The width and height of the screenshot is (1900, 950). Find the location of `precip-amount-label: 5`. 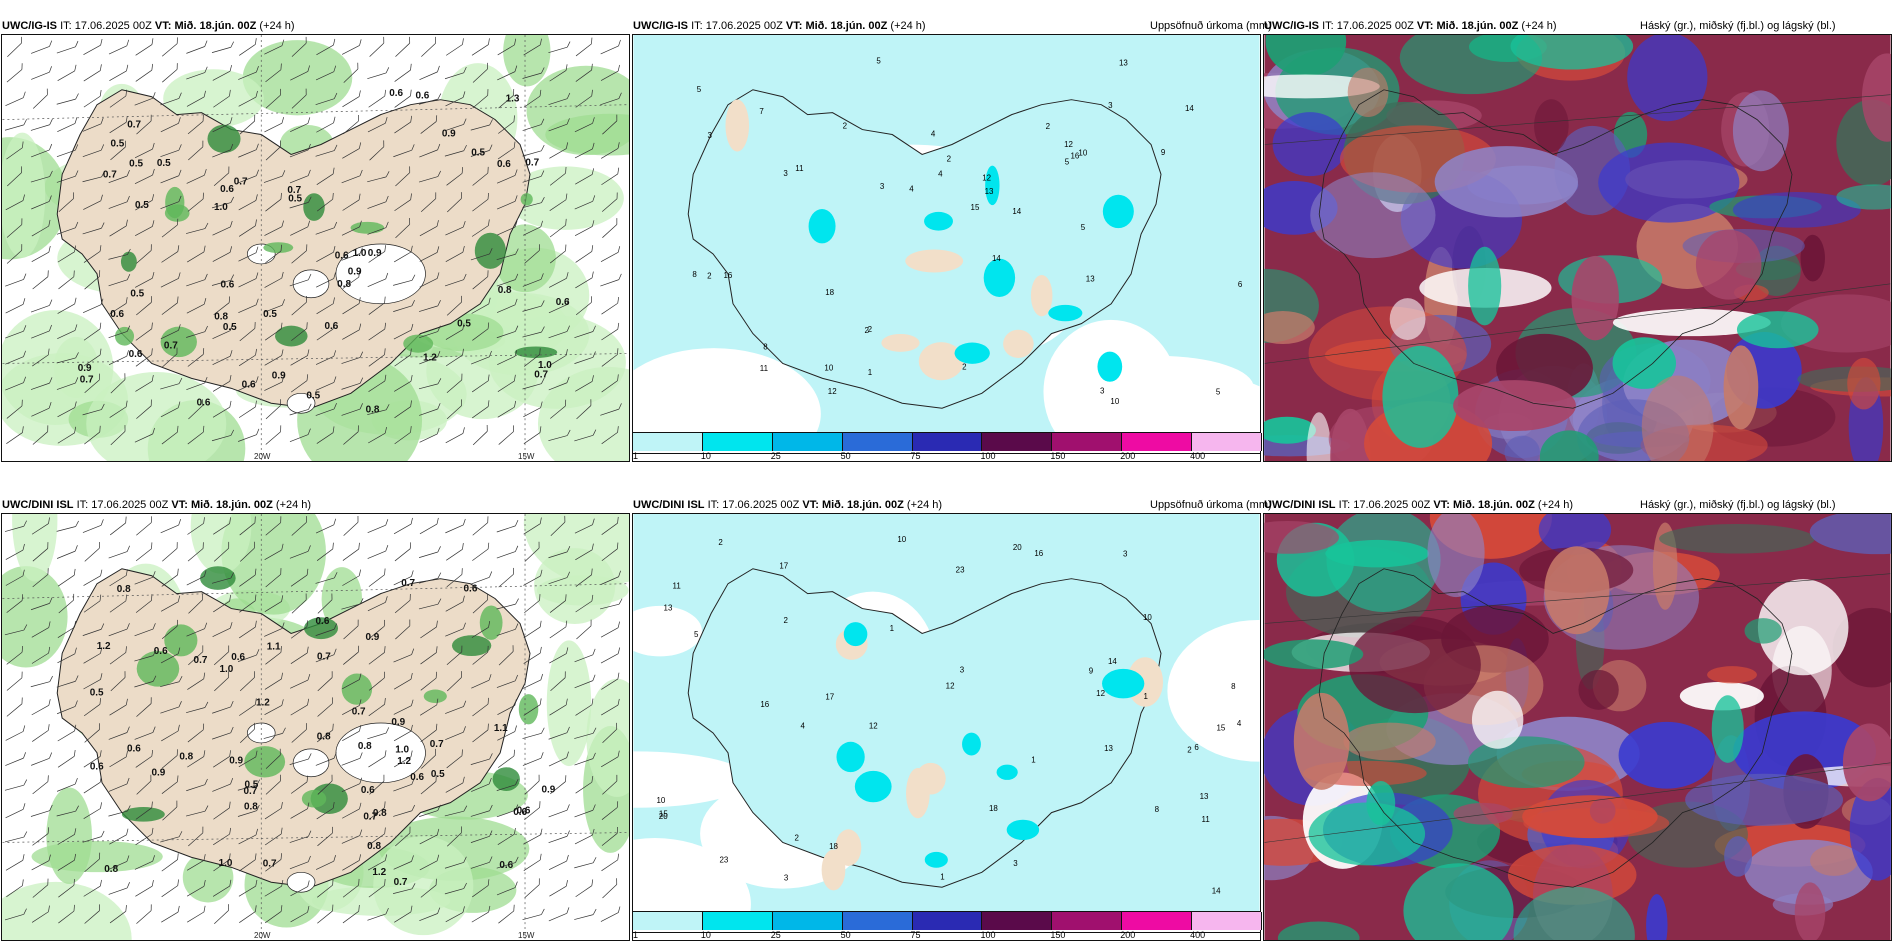

precip-amount-label: 5 is located at coordinates (1218, 391).